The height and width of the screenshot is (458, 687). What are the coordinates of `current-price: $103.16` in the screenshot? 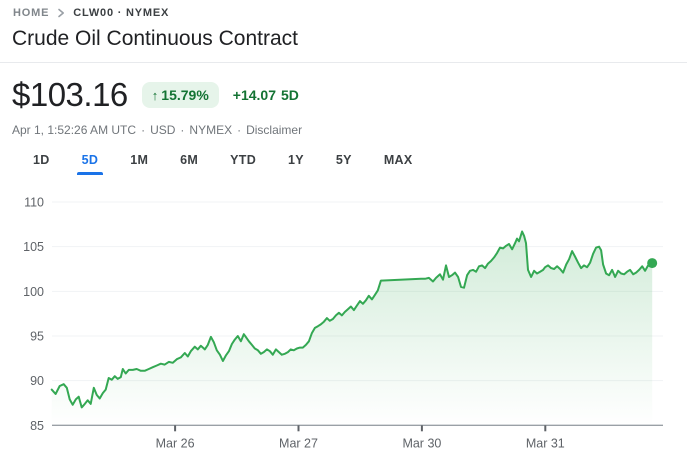 It's located at (70, 94).